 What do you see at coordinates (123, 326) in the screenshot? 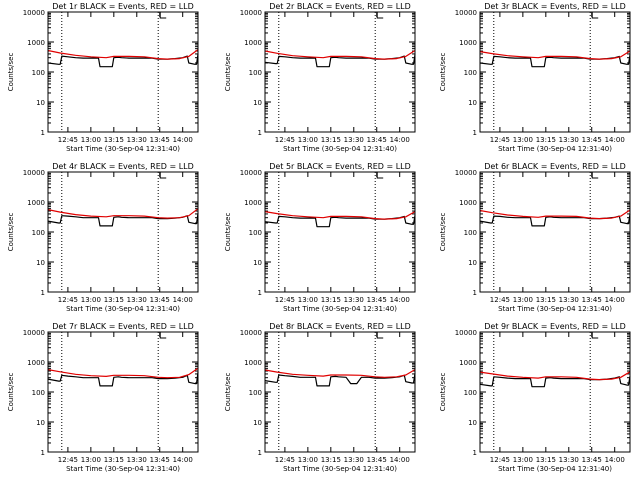
I see `chart-title: Det 7r BLACK = Events, RED = LLD` at bounding box center [123, 326].